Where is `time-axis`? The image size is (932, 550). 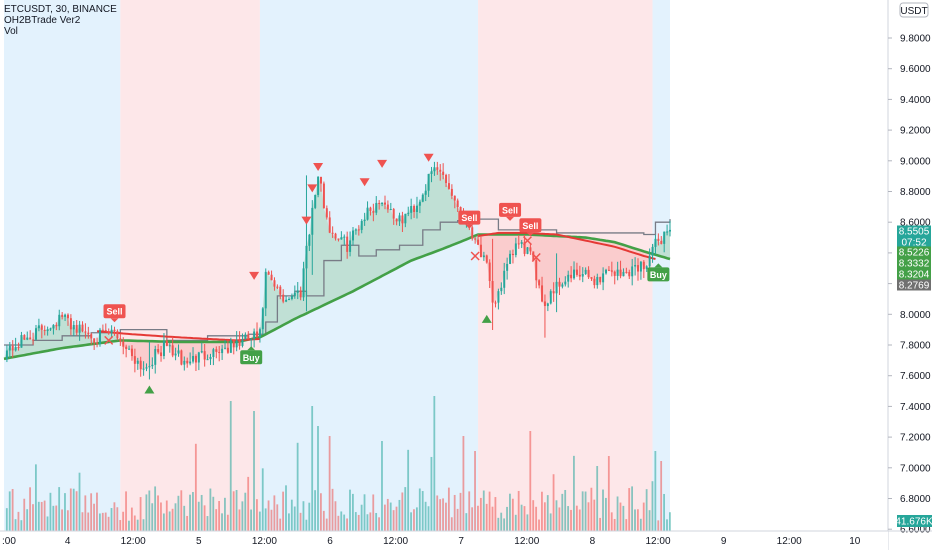
time-axis is located at coordinates (444, 540).